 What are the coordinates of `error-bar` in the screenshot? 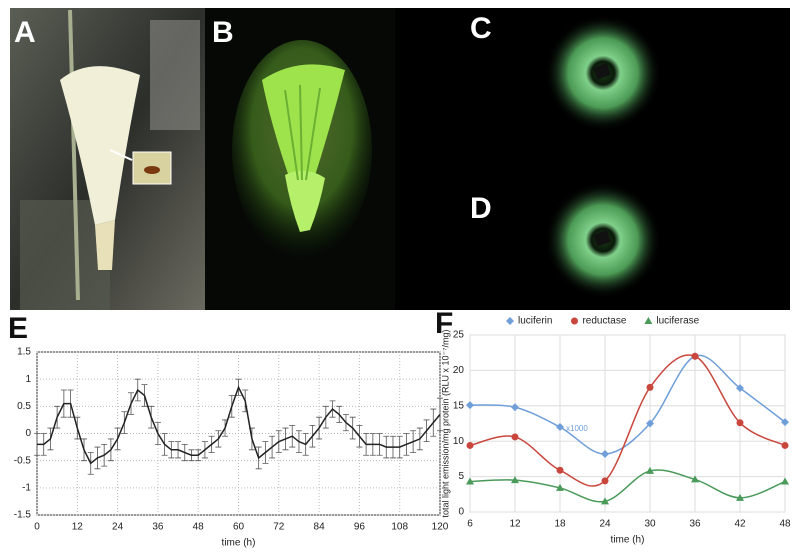 It's located at (440, 414).